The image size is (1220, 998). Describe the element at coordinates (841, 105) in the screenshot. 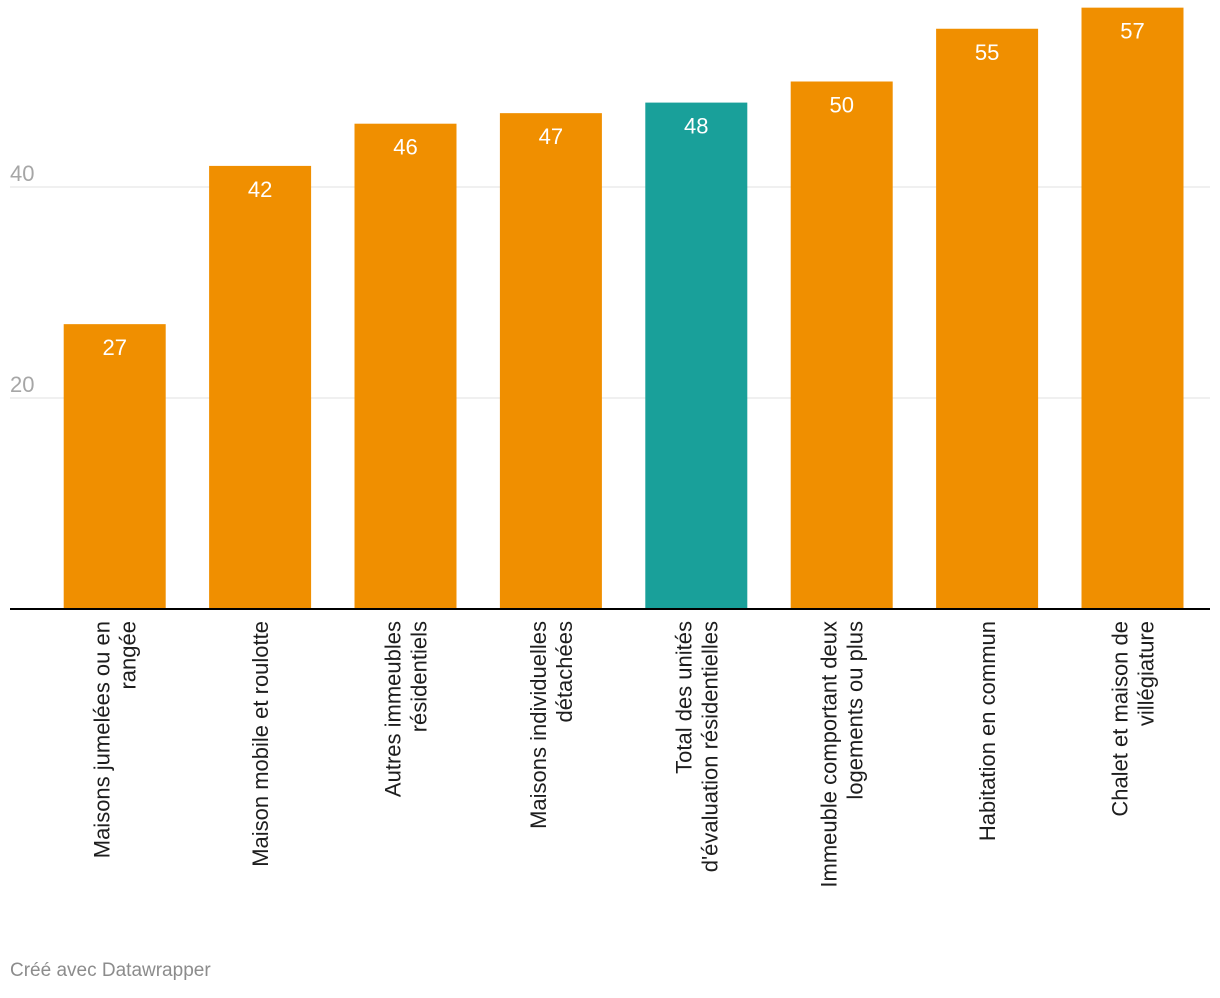

I see `value-label: 50` at that location.